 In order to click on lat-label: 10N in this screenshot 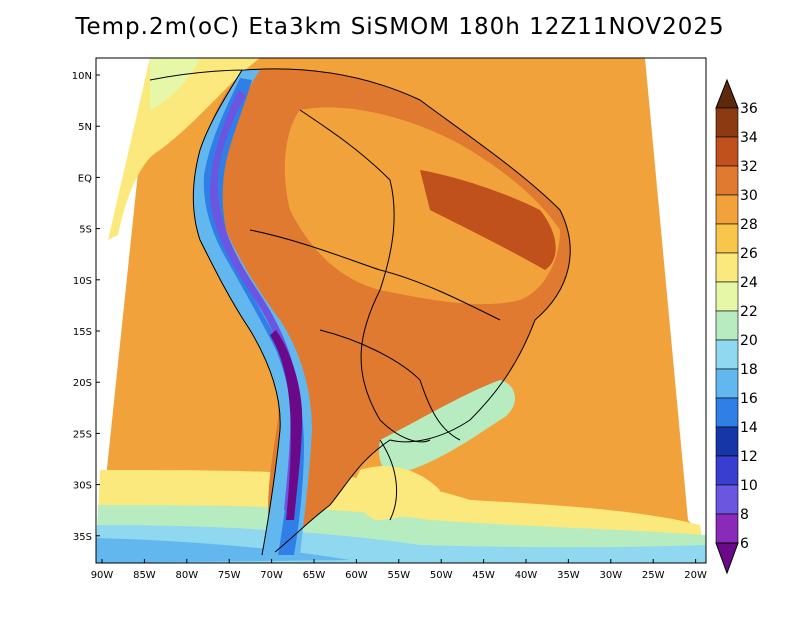, I will do `click(82, 76)`.